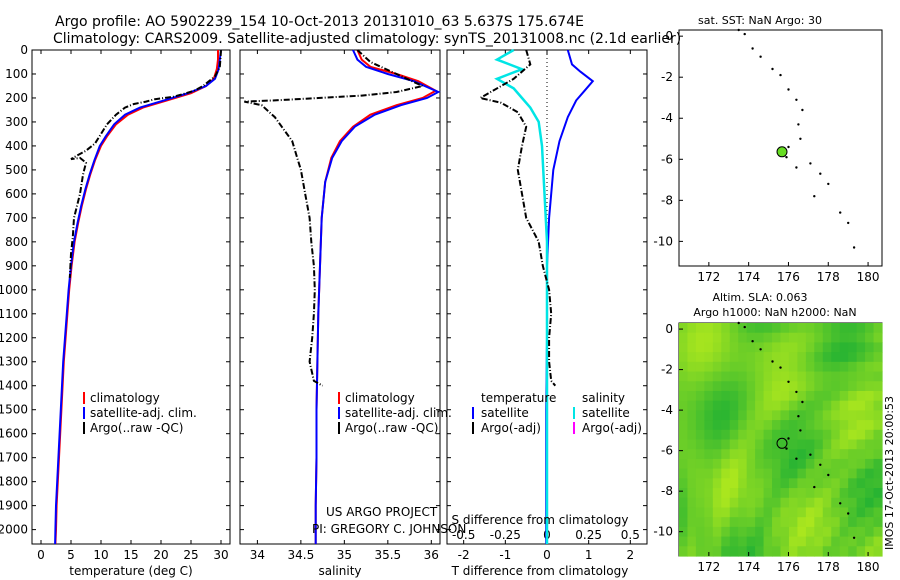  I want to click on credit-pi: PI: GREGORY C. JOHNSON, so click(389, 529).